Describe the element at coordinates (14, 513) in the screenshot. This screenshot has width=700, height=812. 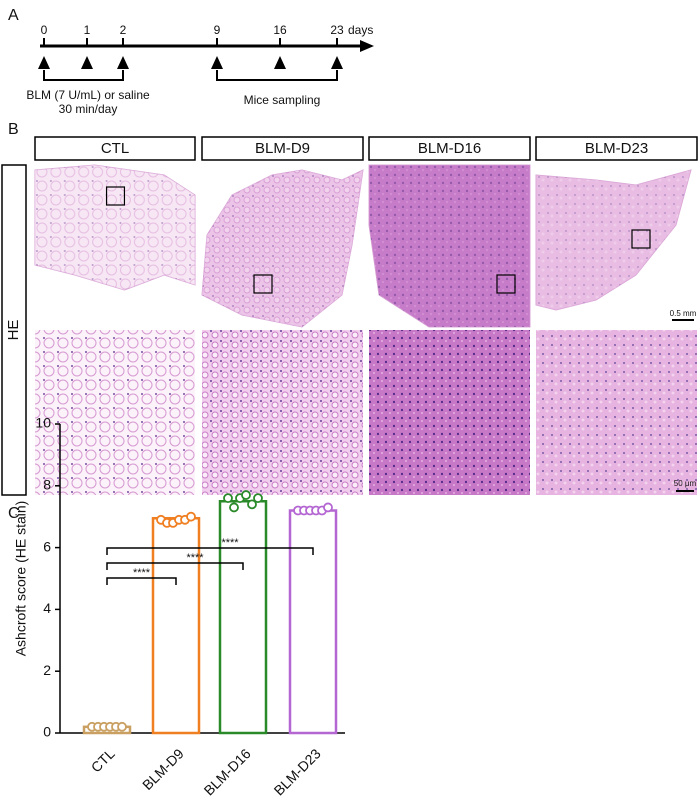
I see `panel-label: C` at that location.